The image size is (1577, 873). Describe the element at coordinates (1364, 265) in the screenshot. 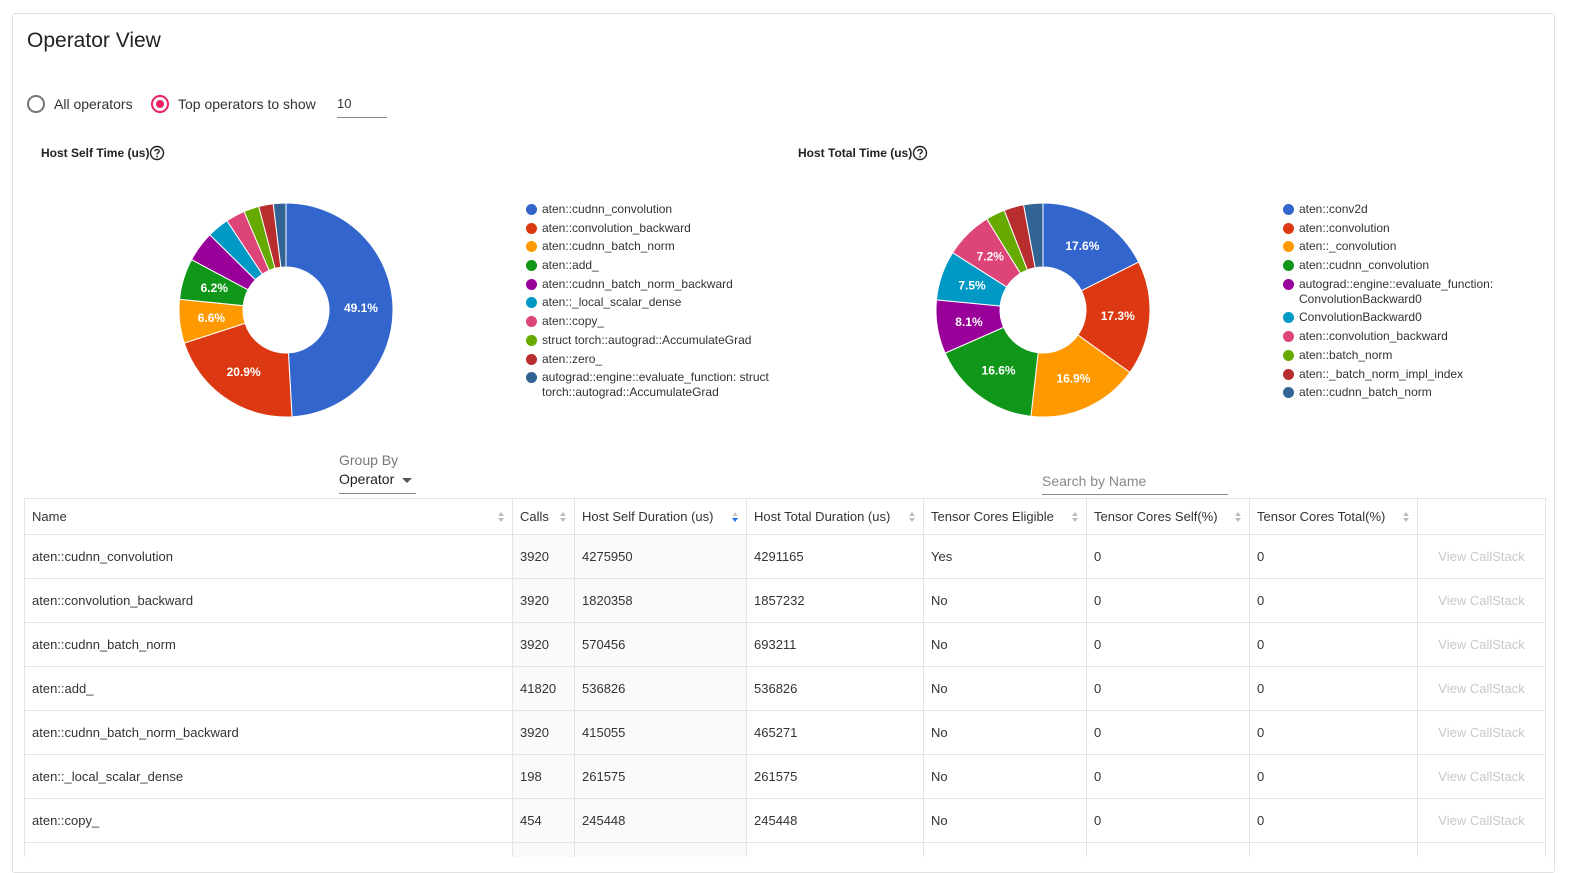

I see `legend-label: aten::cudnn_convolution` at that location.